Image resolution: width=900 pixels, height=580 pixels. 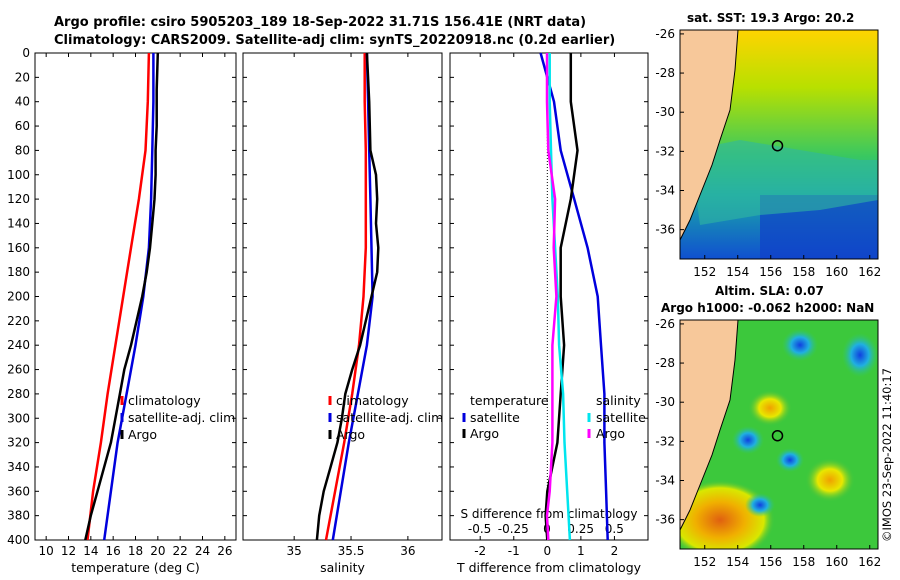 What do you see at coordinates (18, 418) in the screenshot?
I see `y-tick-label: 300` at bounding box center [18, 418].